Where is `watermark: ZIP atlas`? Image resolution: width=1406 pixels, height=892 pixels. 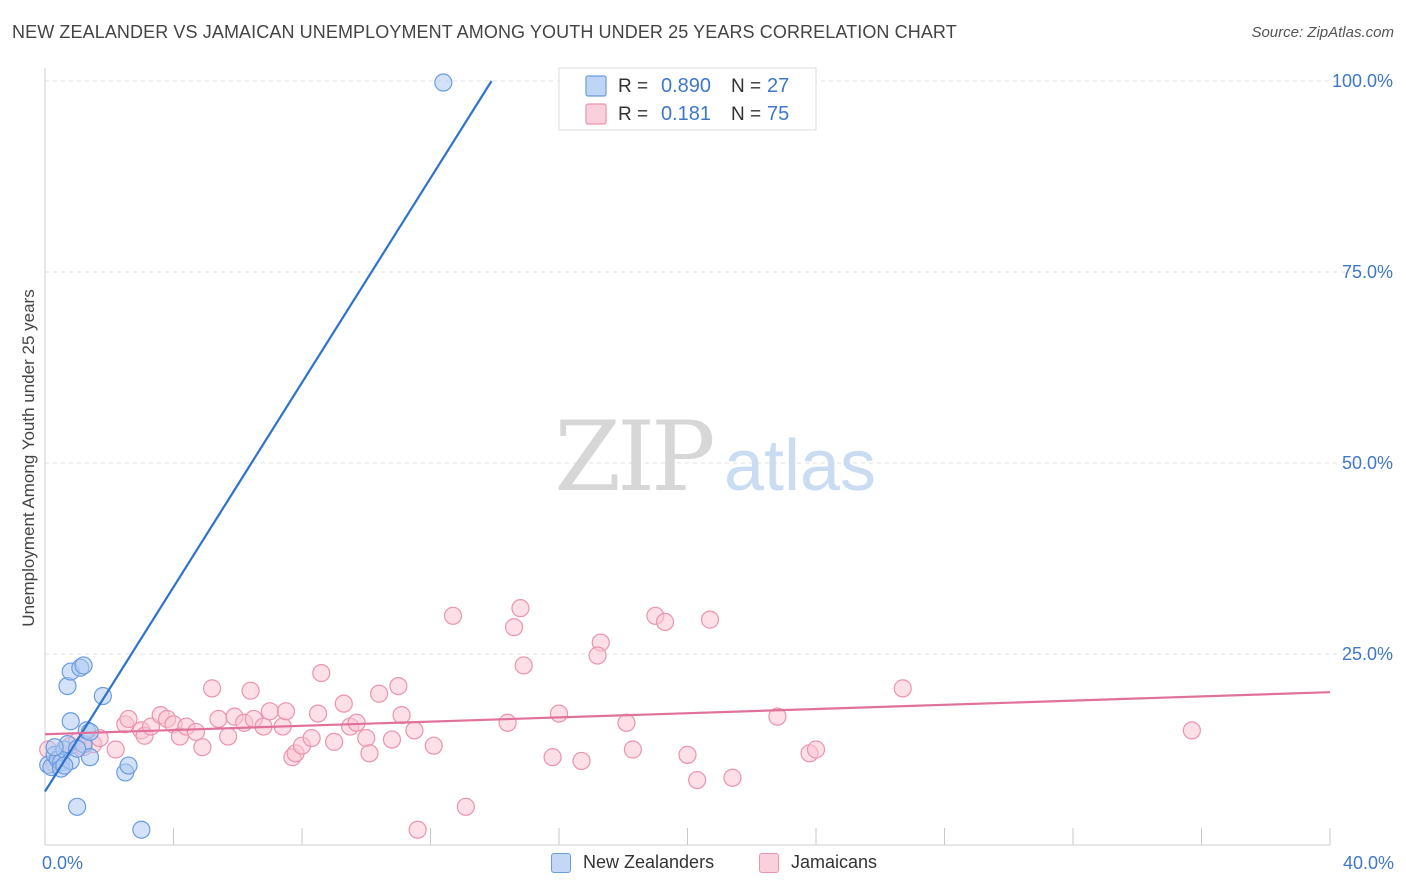 watermark: ZIP atlas is located at coordinates (715, 457).